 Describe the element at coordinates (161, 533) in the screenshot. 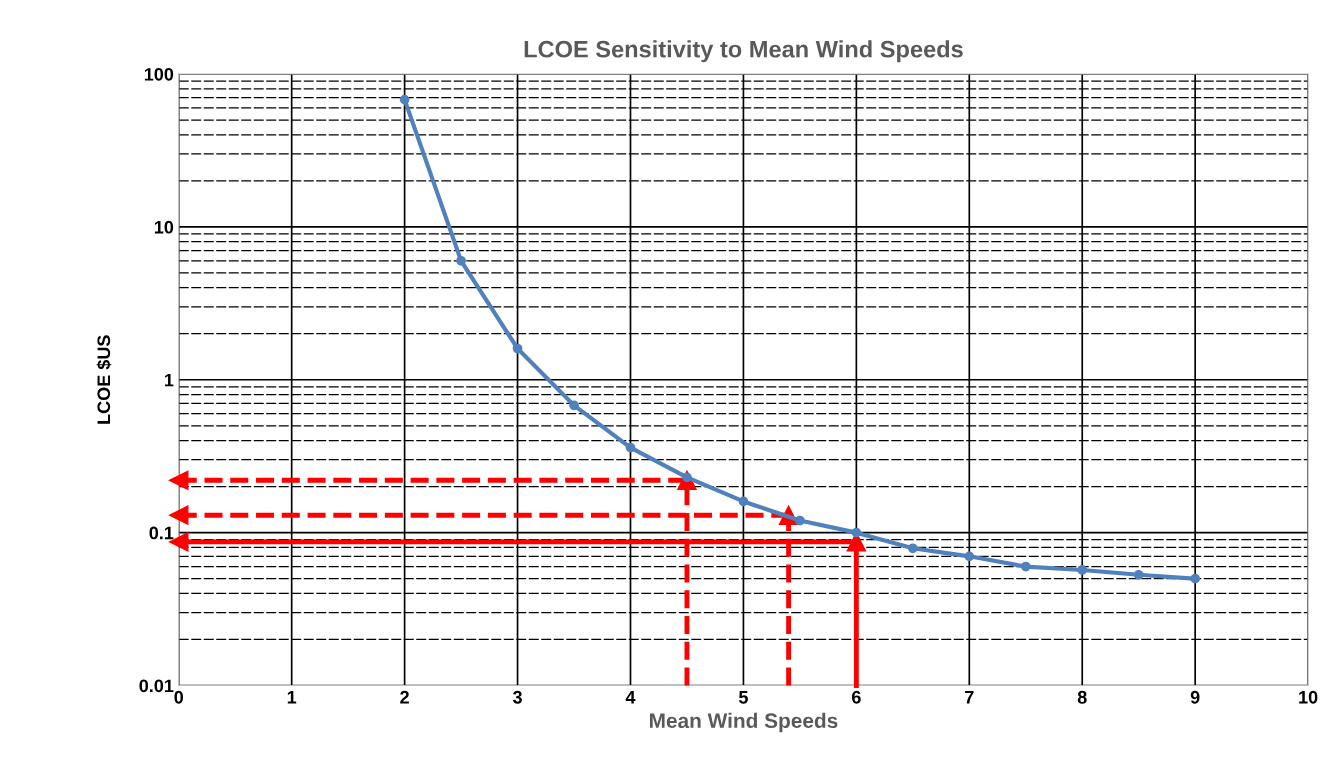

I see `y-tick-label: 0.1` at that location.